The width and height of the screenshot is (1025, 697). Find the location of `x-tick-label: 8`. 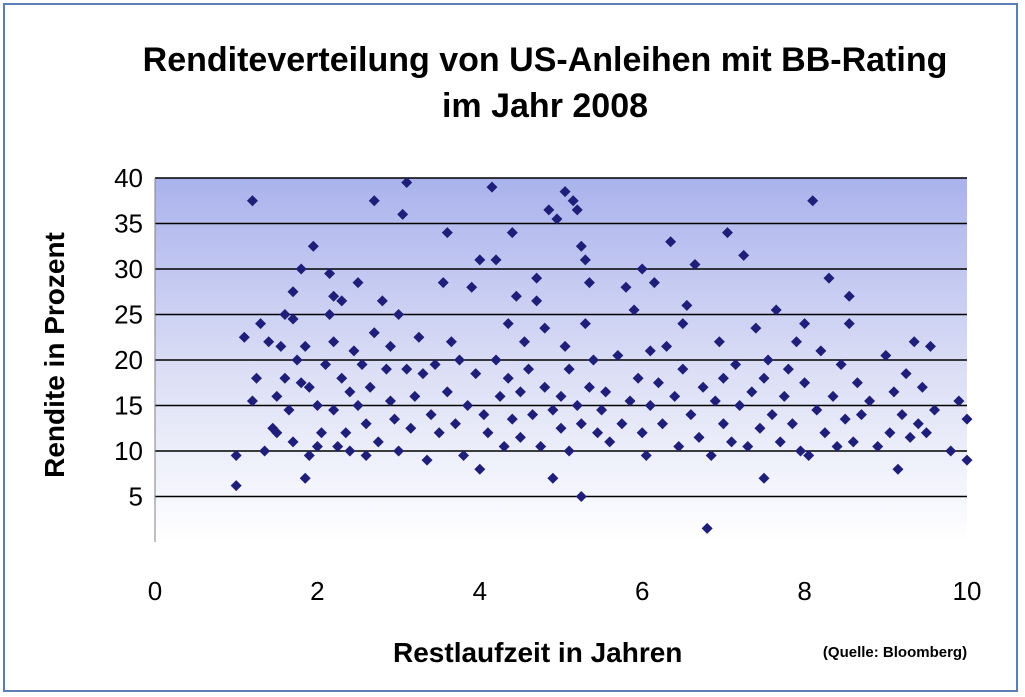

x-tick-label: 8 is located at coordinates (804, 591).